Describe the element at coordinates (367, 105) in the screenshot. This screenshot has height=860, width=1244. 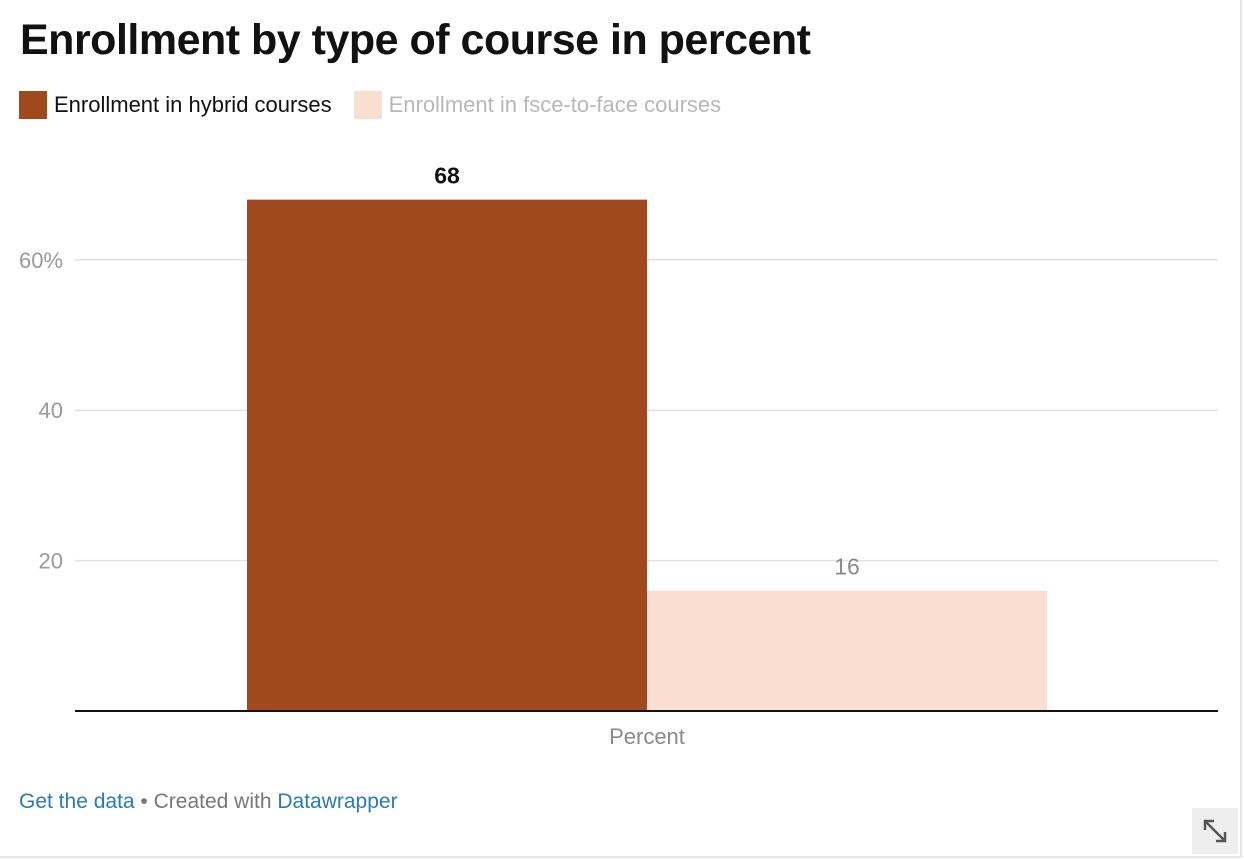
I see `legend-swatch-face-to-face` at that location.